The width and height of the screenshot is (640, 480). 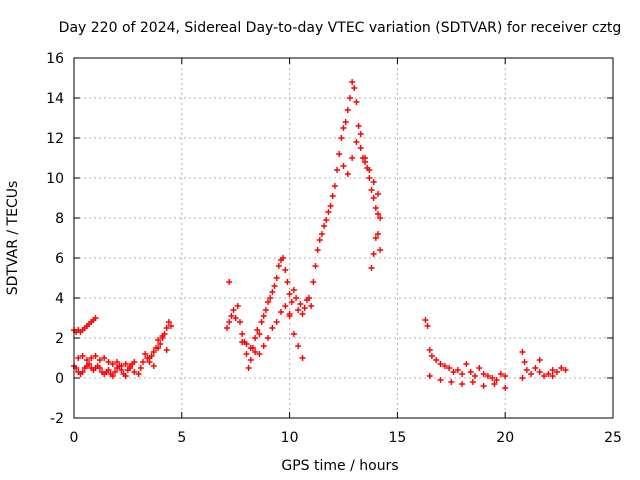 I want to click on y-tick-label: 10, so click(x=55, y=179).